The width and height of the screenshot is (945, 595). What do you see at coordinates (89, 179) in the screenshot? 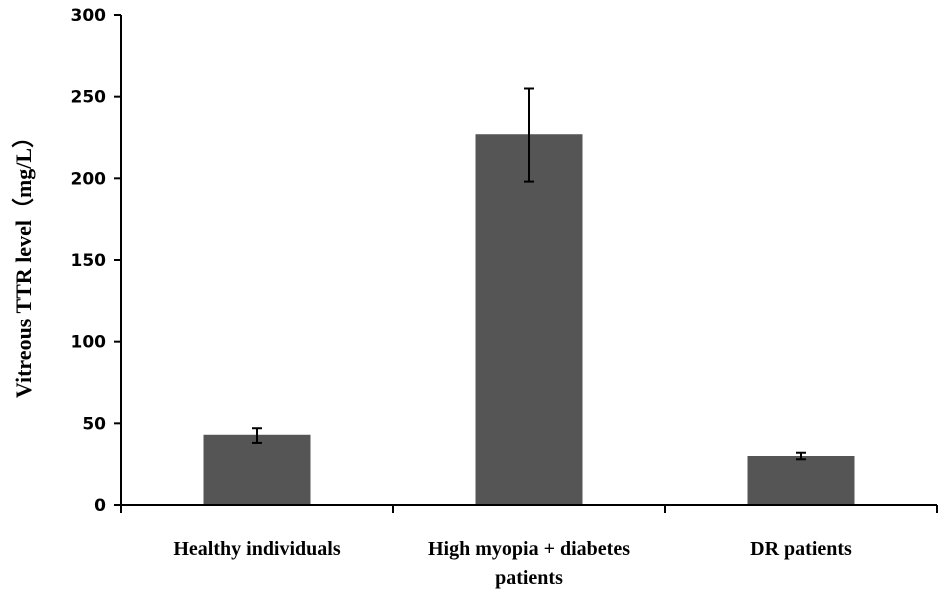
I see `y-tick-label: 200` at bounding box center [89, 179].